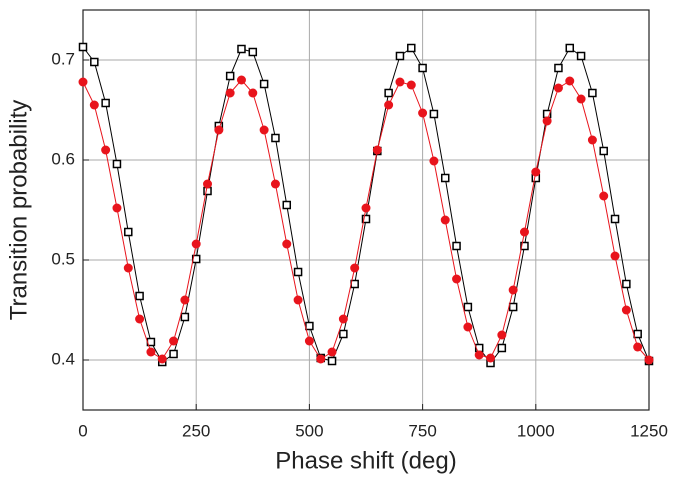  I want to click on y-axis-title: Transition probability, so click(18, 210).